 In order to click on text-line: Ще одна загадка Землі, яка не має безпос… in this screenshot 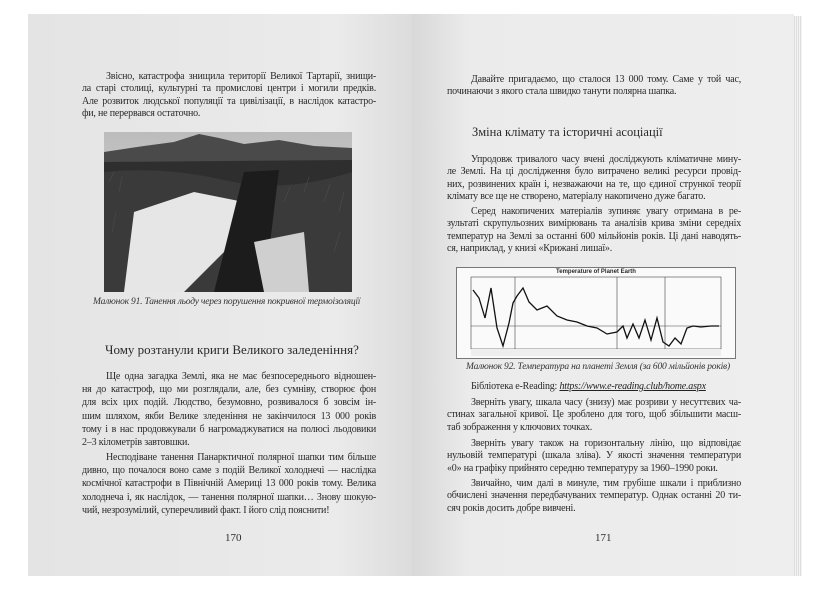, I will do `click(241, 376)`.